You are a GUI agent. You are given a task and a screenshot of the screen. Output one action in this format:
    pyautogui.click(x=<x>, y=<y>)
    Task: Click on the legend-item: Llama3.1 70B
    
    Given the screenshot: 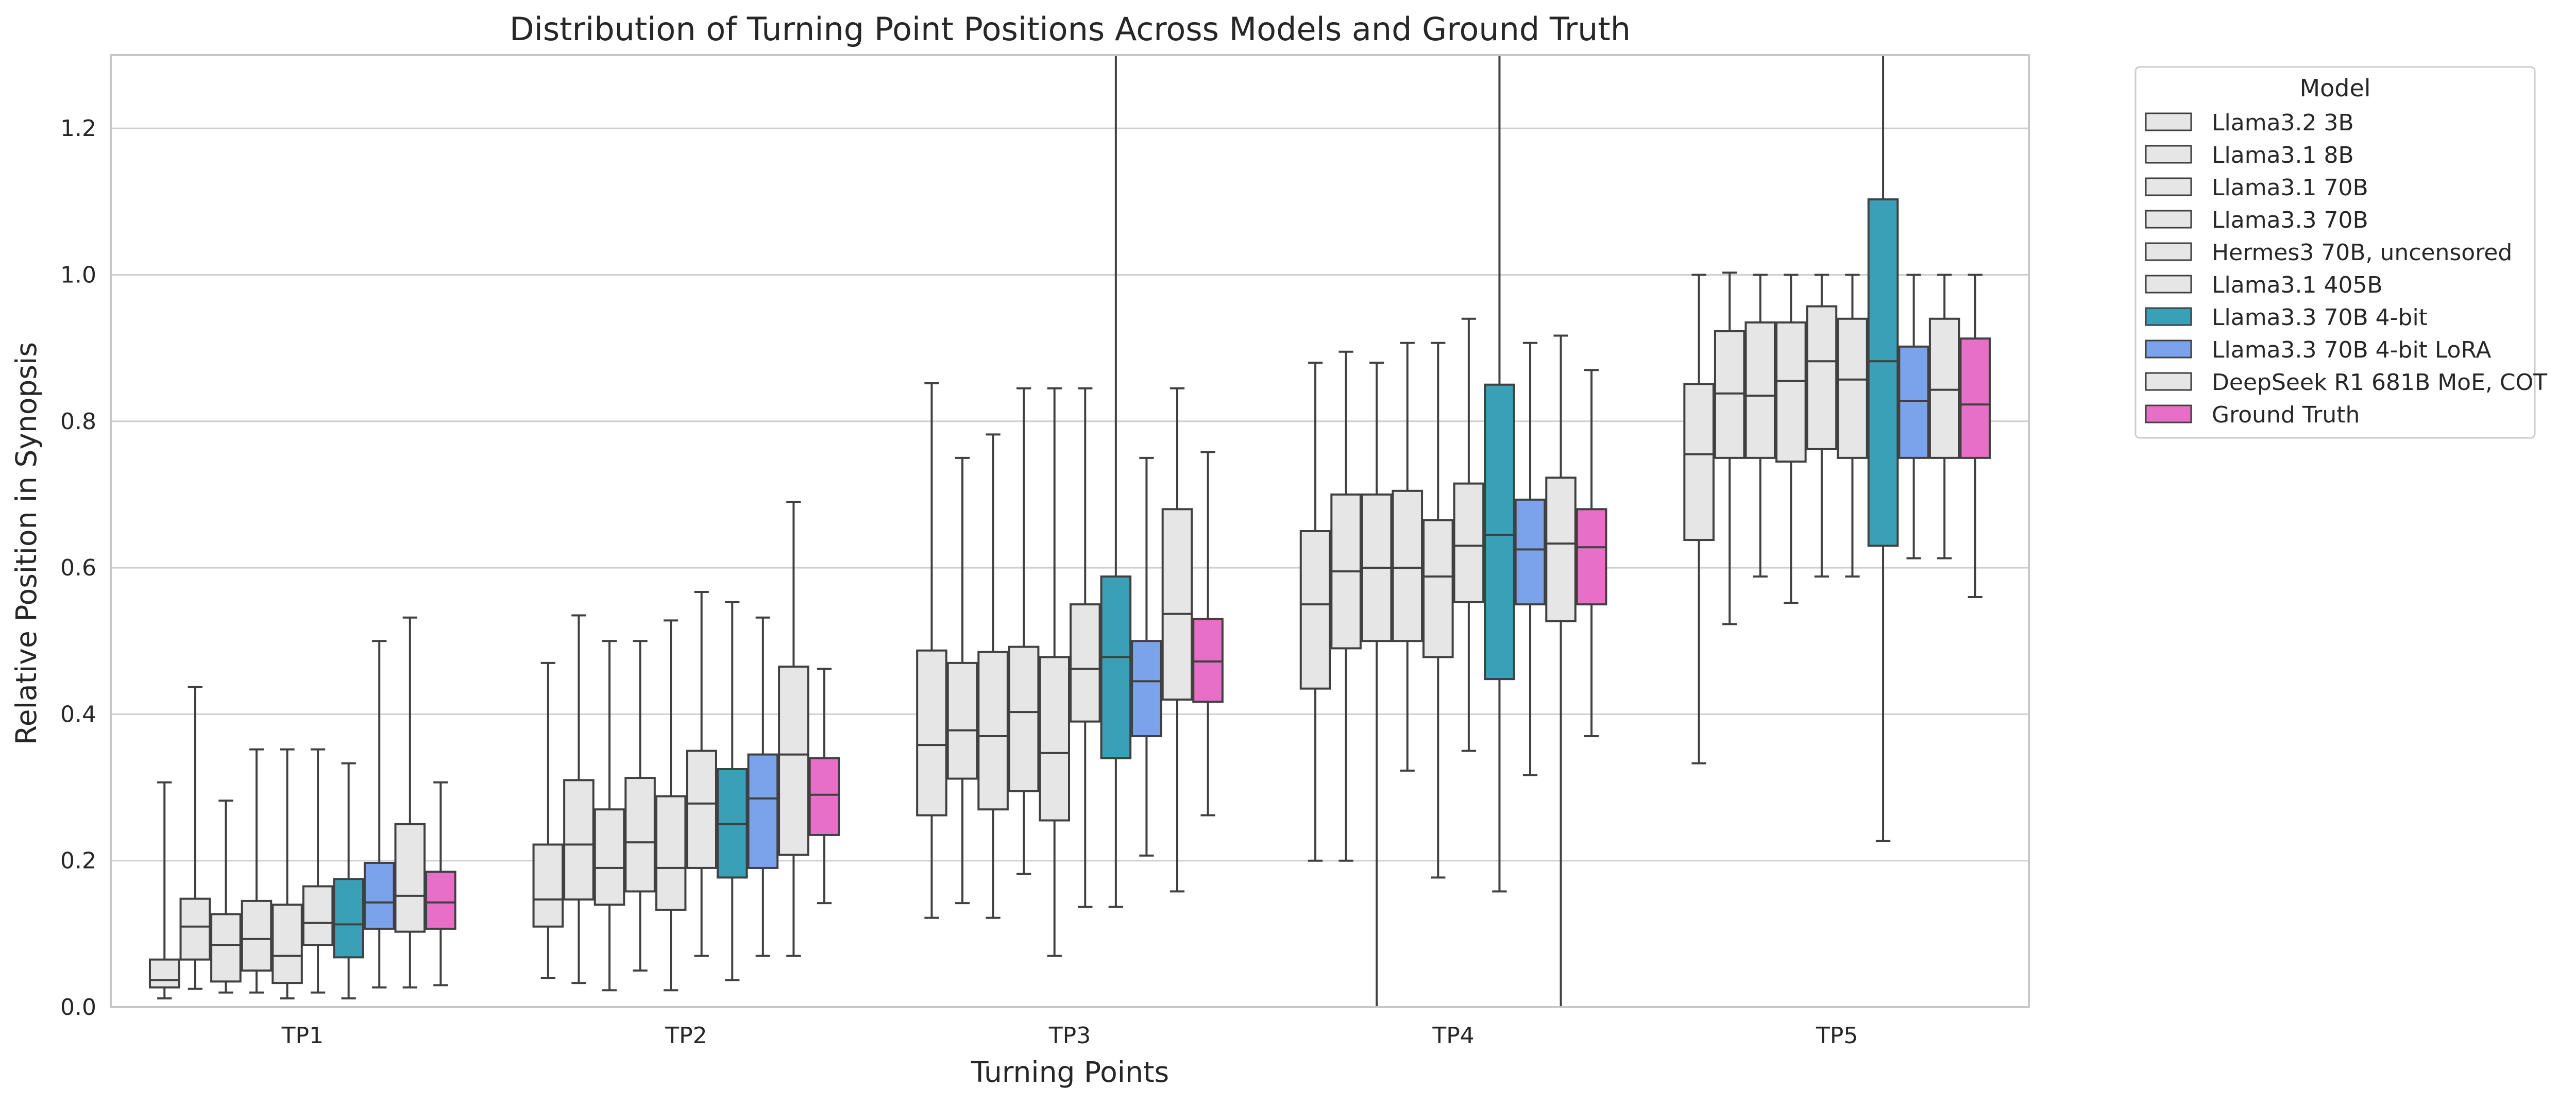 What is the action you would take?
    pyautogui.click(x=2256, y=188)
    